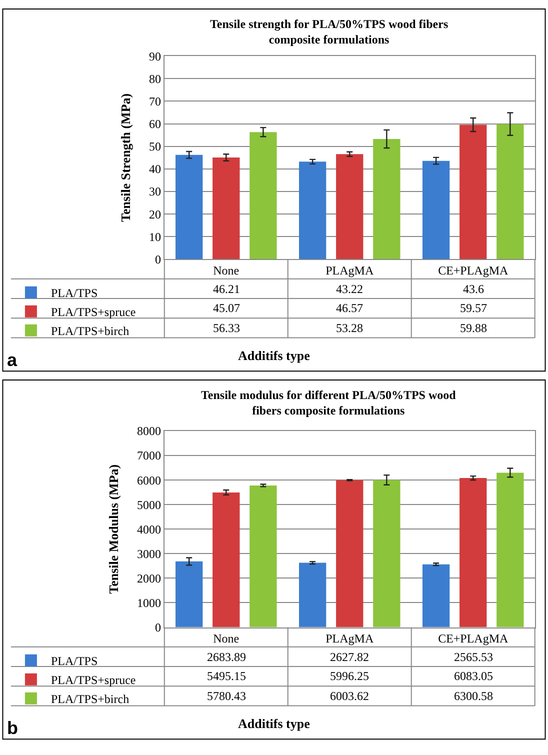 This screenshot has height=755, width=548. Describe the element at coordinates (328, 403) in the screenshot. I see `chart-title: Tensile modulus for different PLA/50%TPS wood fibers composite formulations` at that location.